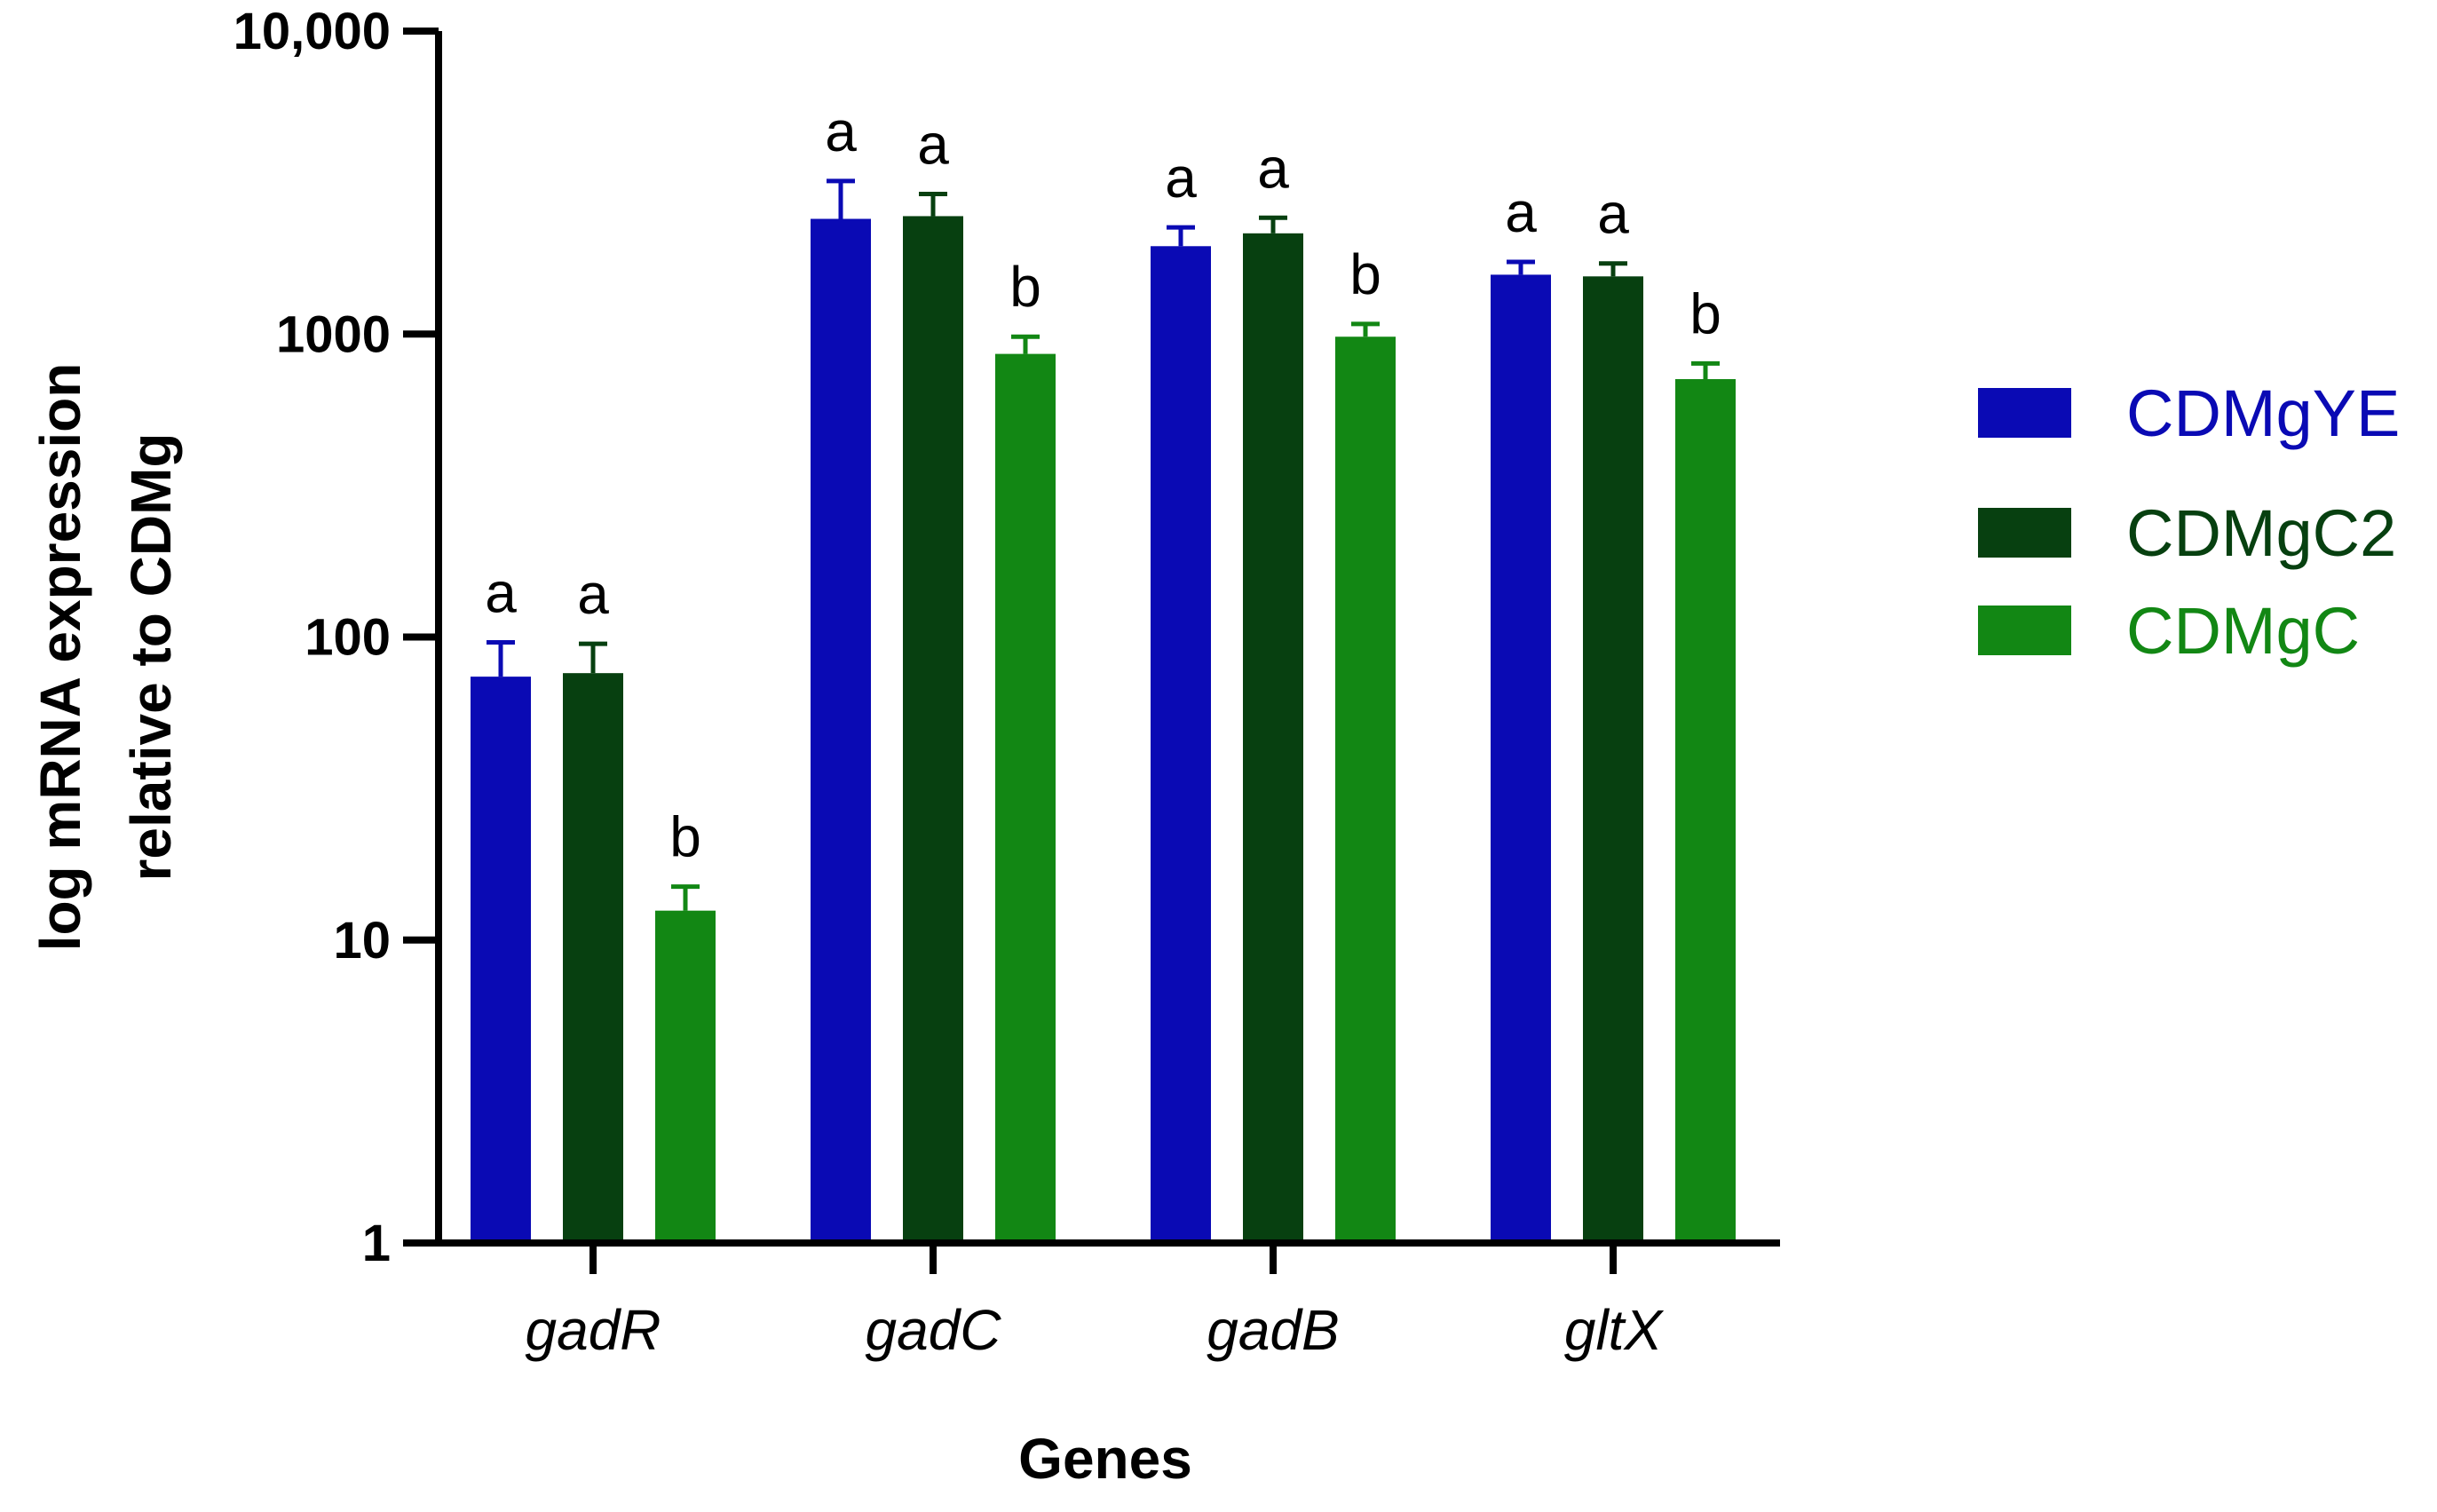 The image size is (2437, 1512). Describe the element at coordinates (2243, 631) in the screenshot. I see `legend-label: CDMgC` at that location.